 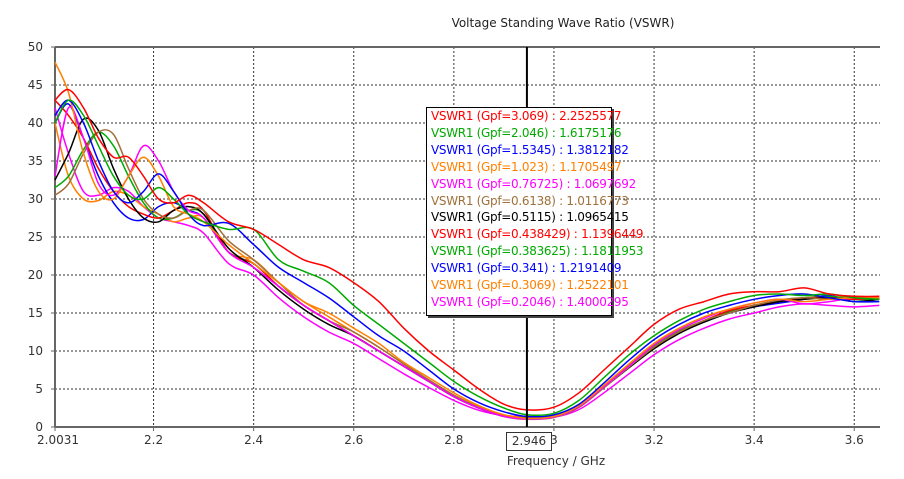 What do you see at coordinates (35, 237) in the screenshot?
I see `y-tick-label: 25` at bounding box center [35, 237].